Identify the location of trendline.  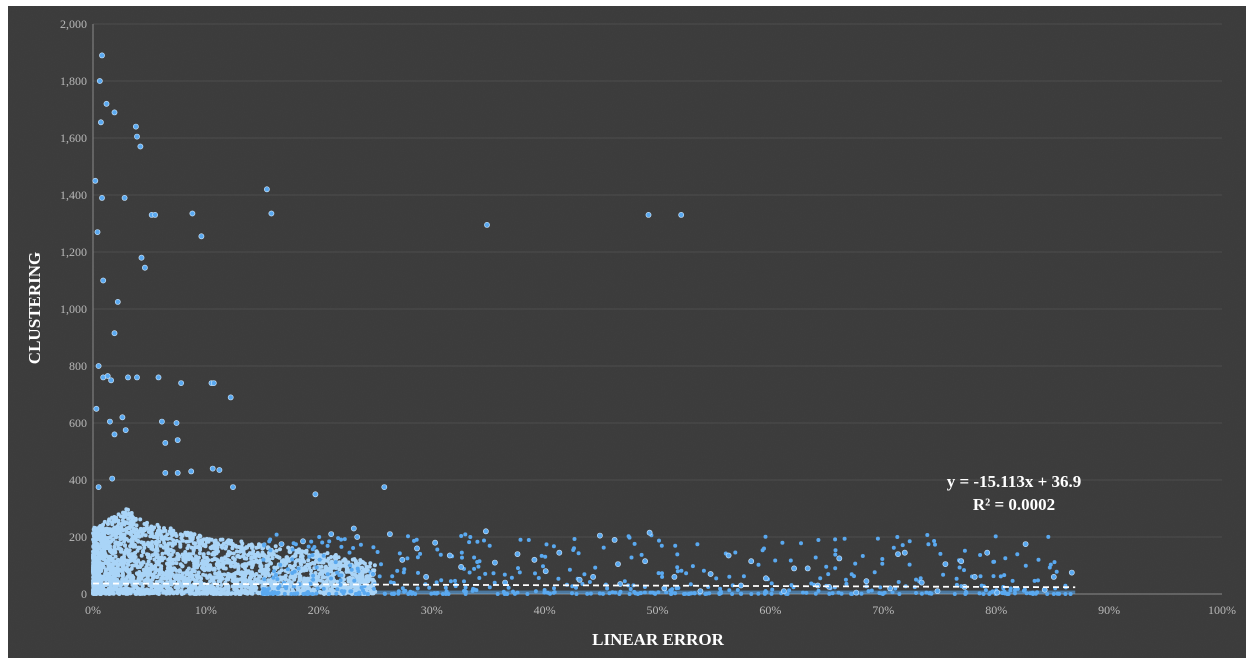
(584, 585).